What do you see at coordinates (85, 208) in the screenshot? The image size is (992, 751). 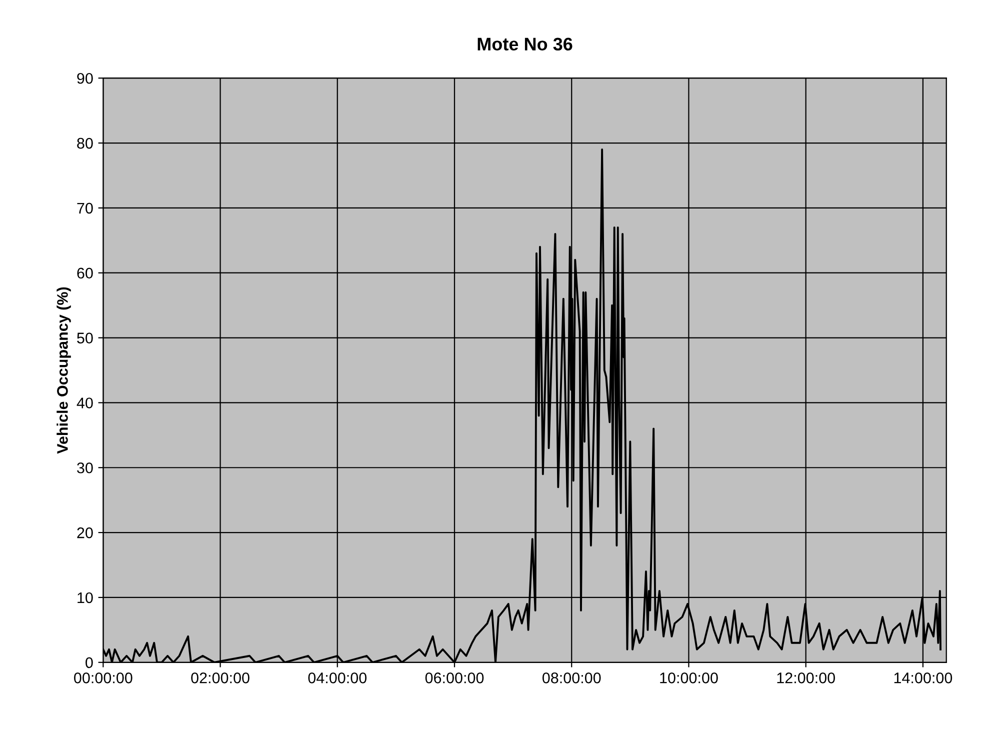 I see `y-tick-label: 70` at bounding box center [85, 208].